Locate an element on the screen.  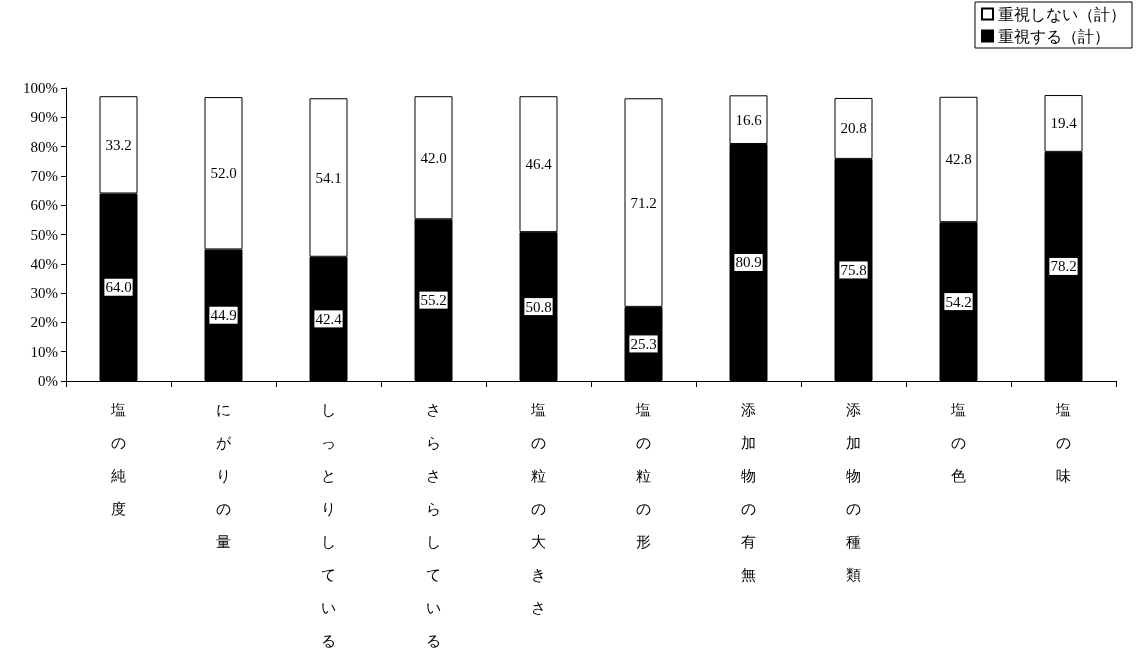
y-tick-label: 70% is located at coordinates (44, 175).